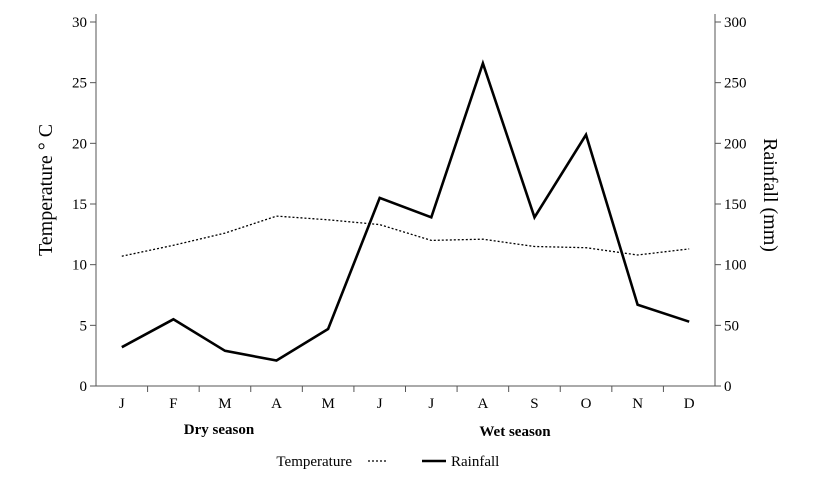 The image size is (827, 480). What do you see at coordinates (689, 404) in the screenshot?
I see `x-tick-label: D` at bounding box center [689, 404].